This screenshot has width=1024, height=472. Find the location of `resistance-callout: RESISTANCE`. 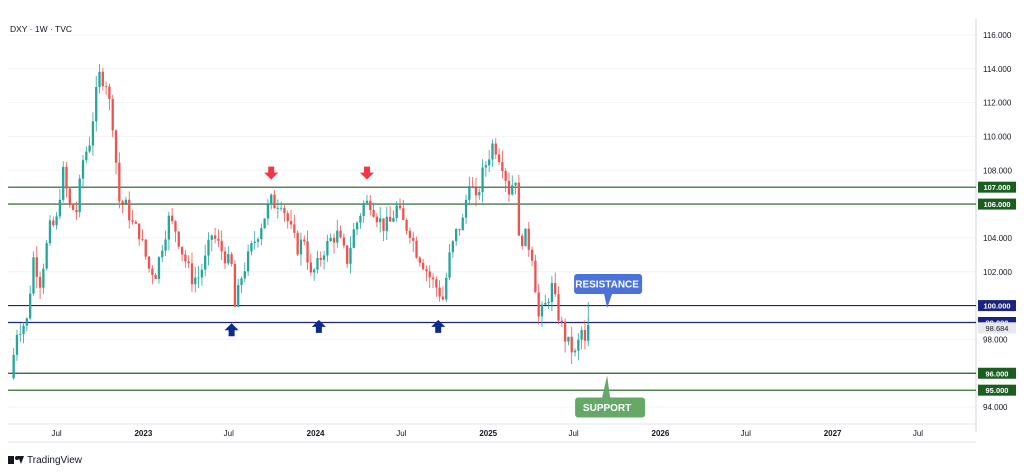

resistance-callout: RESISTANCE is located at coordinates (608, 291).